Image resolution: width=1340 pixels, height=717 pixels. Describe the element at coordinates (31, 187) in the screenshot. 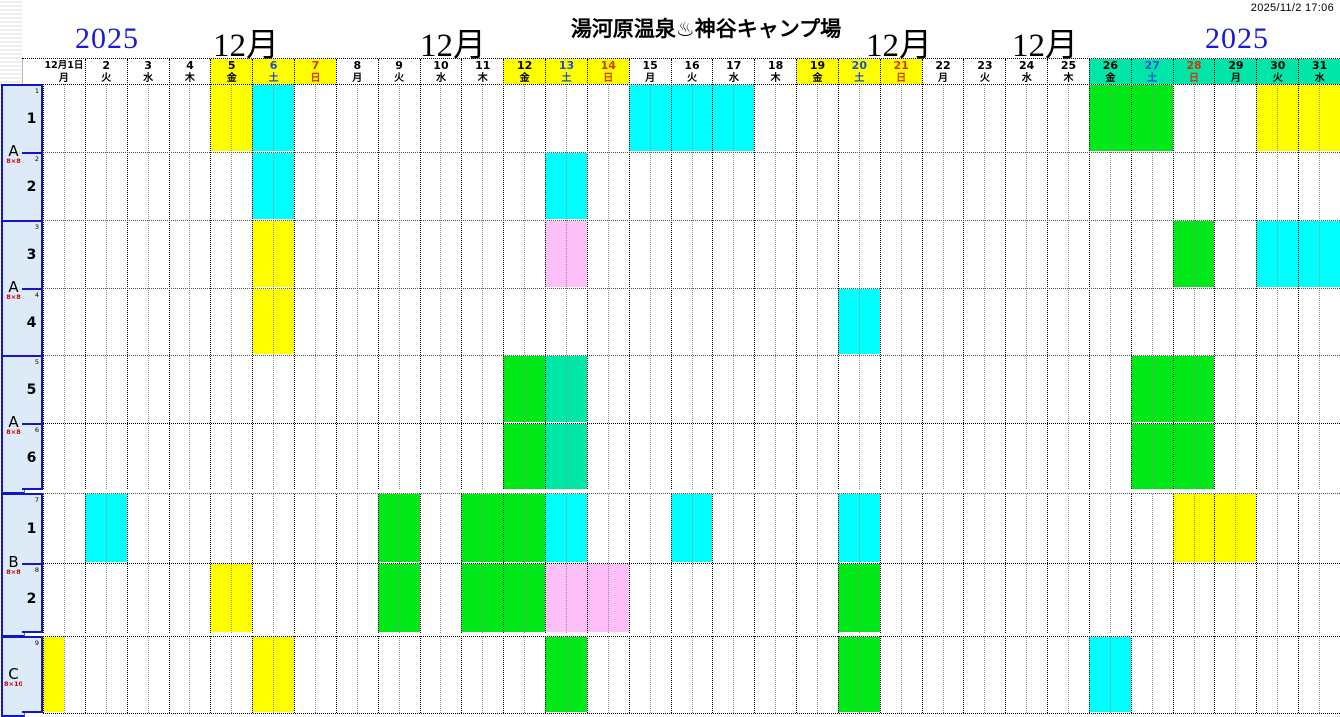

I see `row-number: 2` at that location.